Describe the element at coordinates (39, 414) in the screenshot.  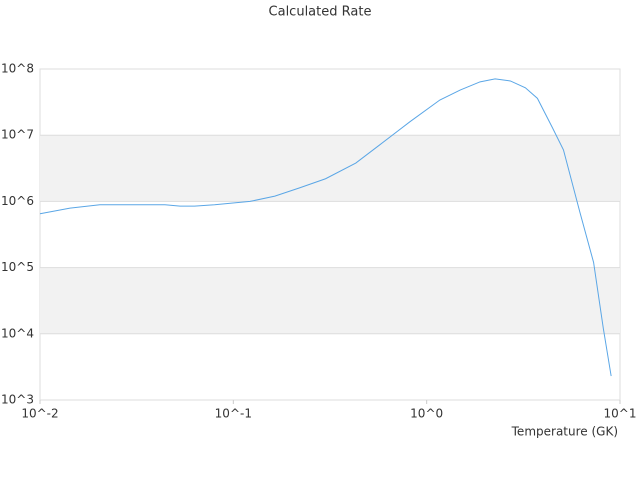
I see `x-tick-label: 10^-2` at that location.